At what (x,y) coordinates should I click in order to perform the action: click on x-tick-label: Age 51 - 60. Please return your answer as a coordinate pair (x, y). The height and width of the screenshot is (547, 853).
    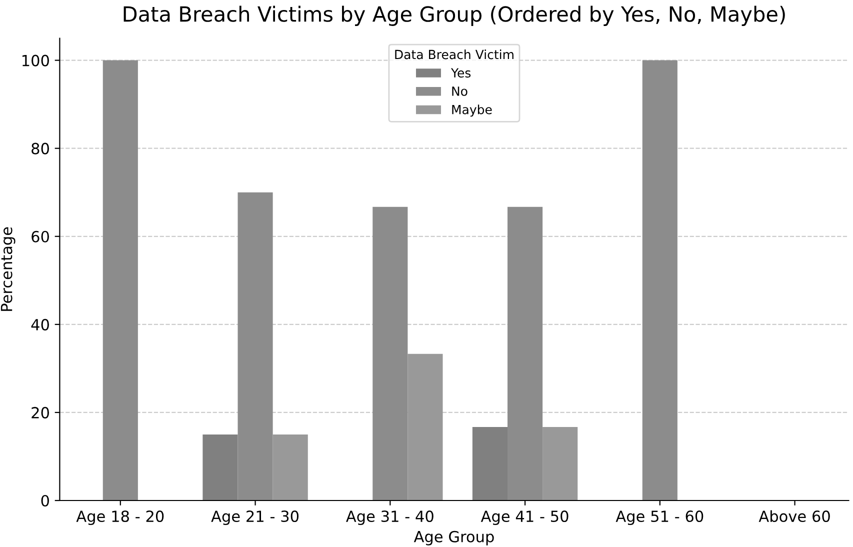
    Looking at the image, I should click on (660, 518).